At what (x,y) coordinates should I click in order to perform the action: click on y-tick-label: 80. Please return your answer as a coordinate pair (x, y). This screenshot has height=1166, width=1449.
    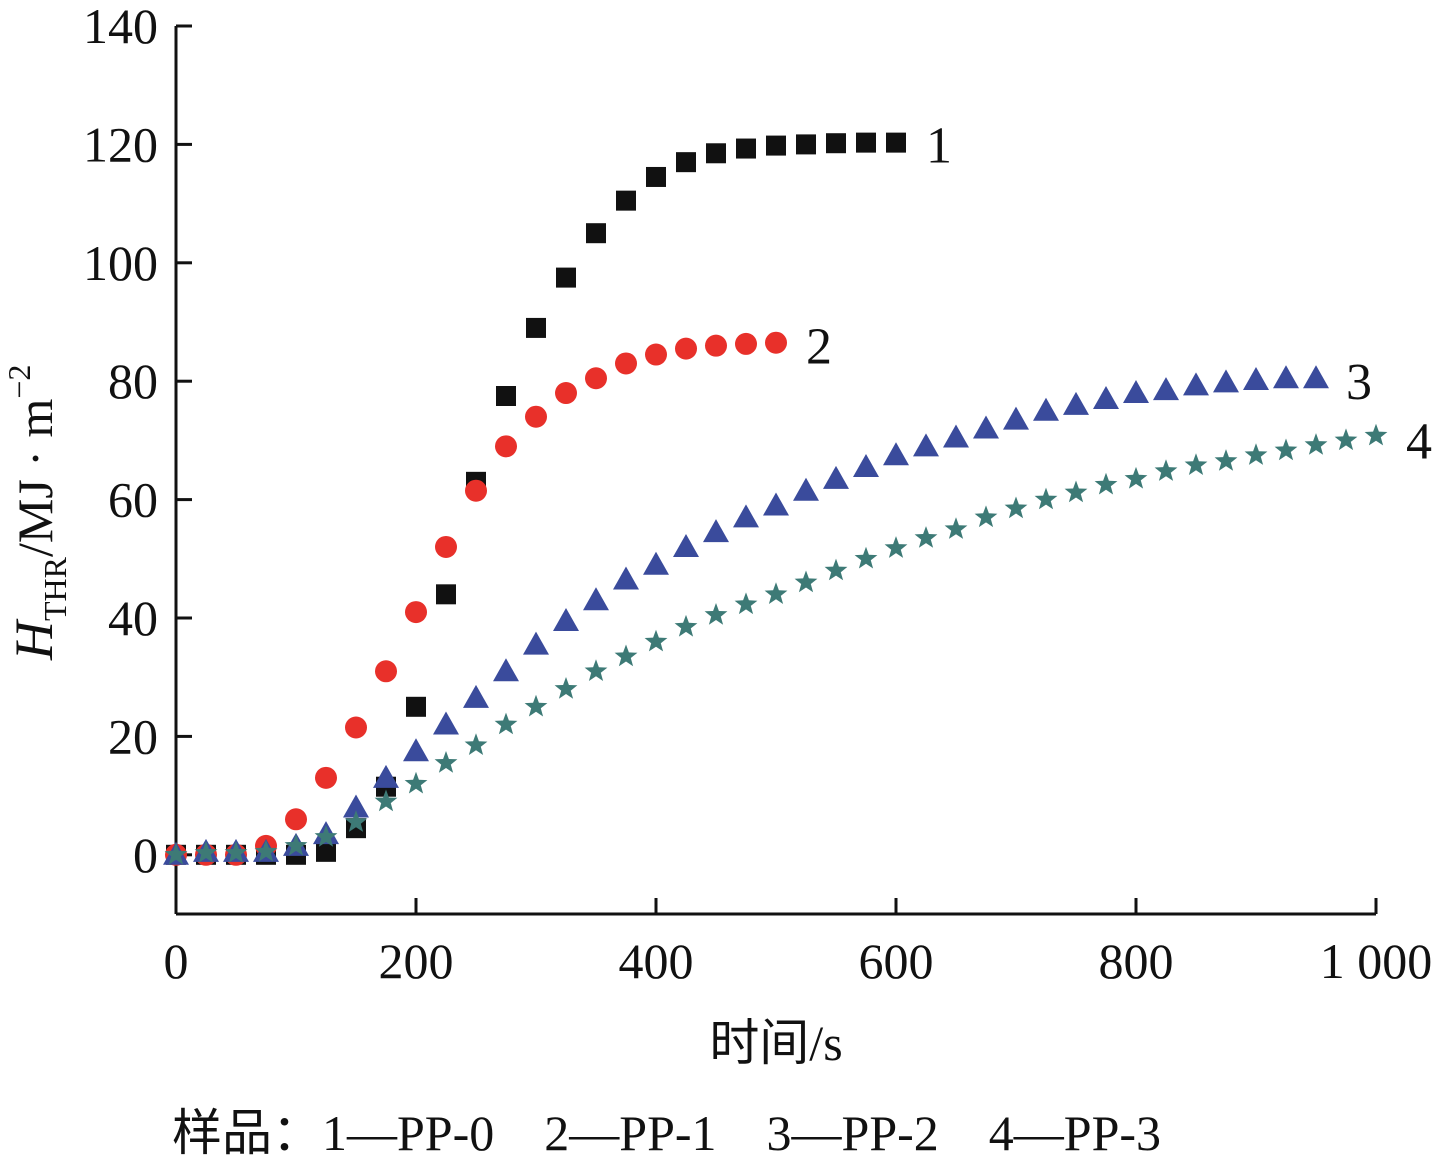
    Looking at the image, I should click on (133, 381).